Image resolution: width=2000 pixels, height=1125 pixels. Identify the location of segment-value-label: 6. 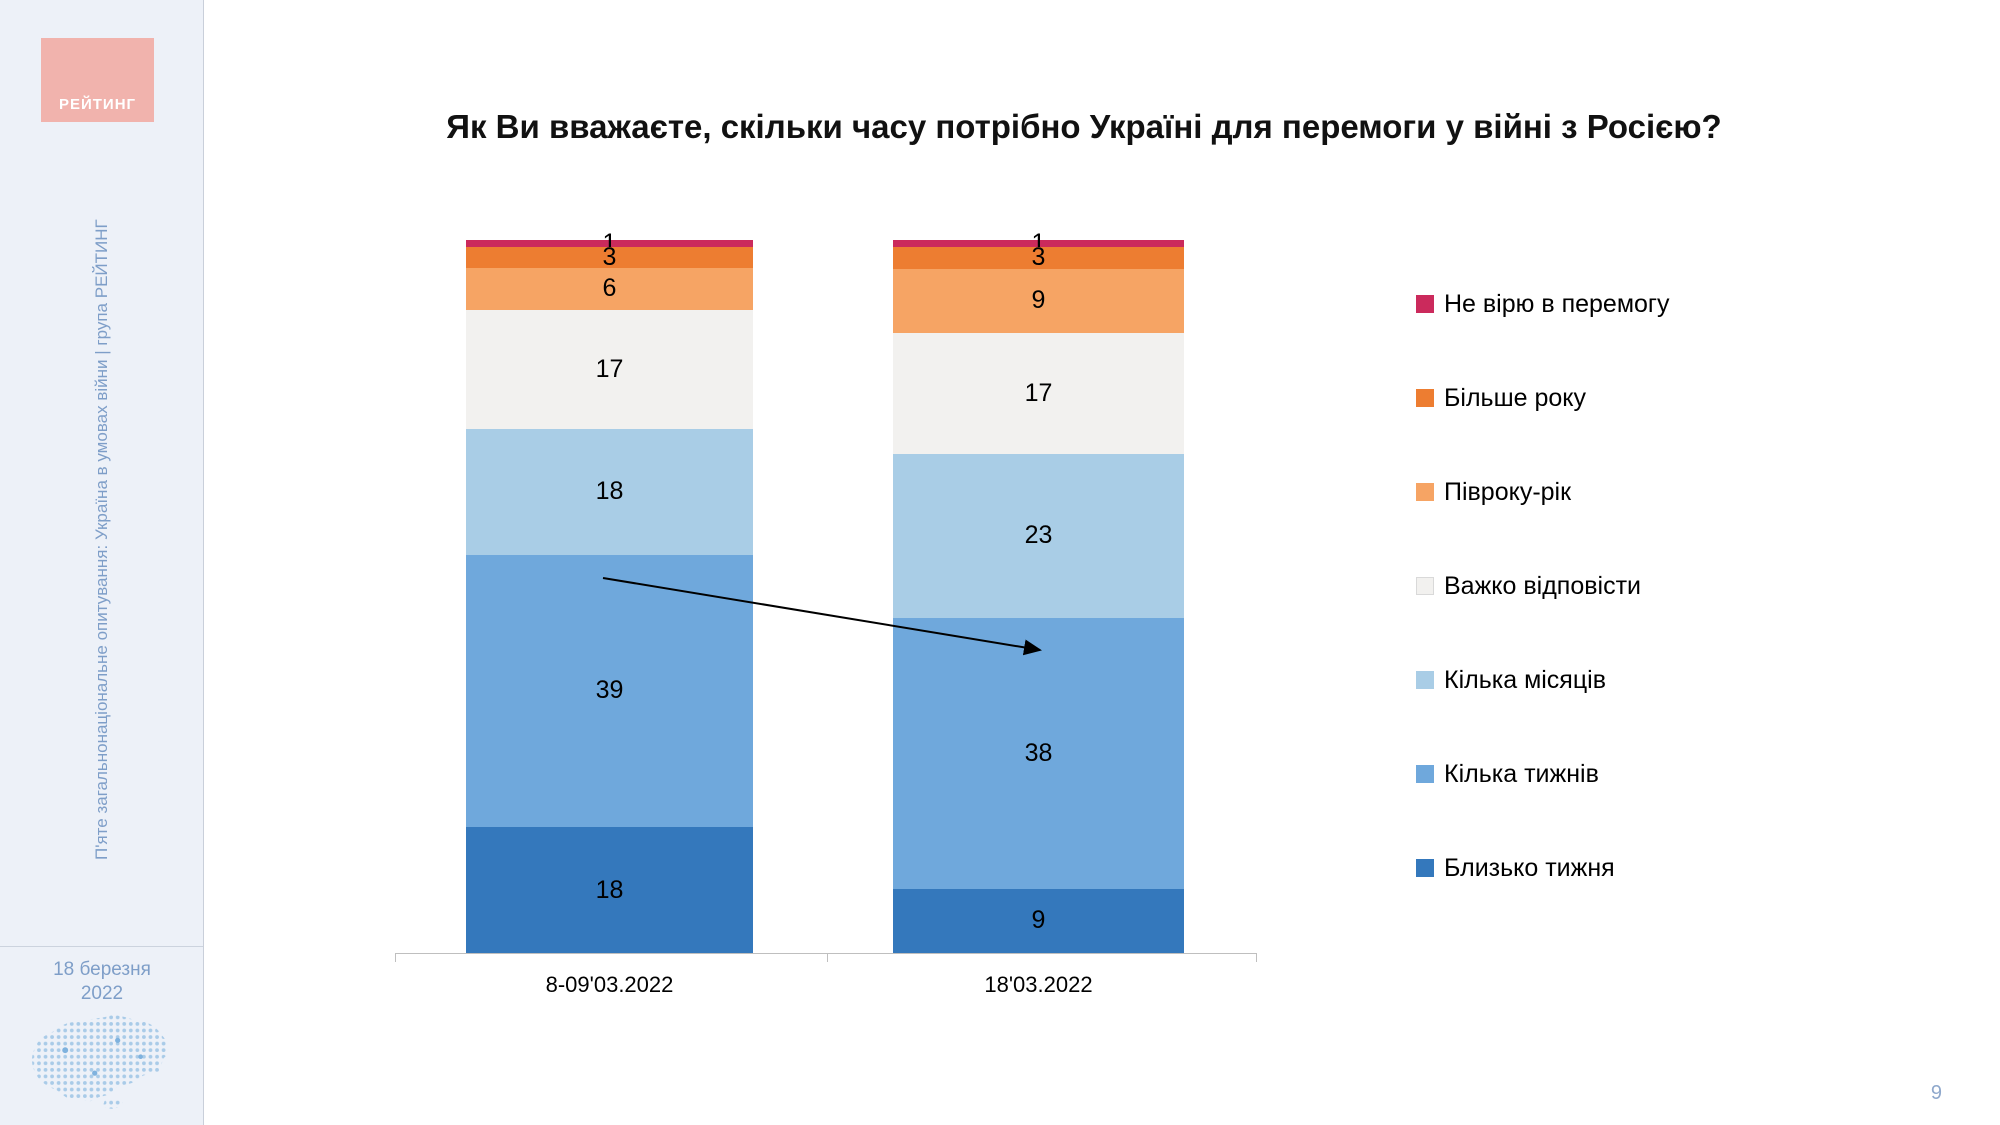
(609, 288).